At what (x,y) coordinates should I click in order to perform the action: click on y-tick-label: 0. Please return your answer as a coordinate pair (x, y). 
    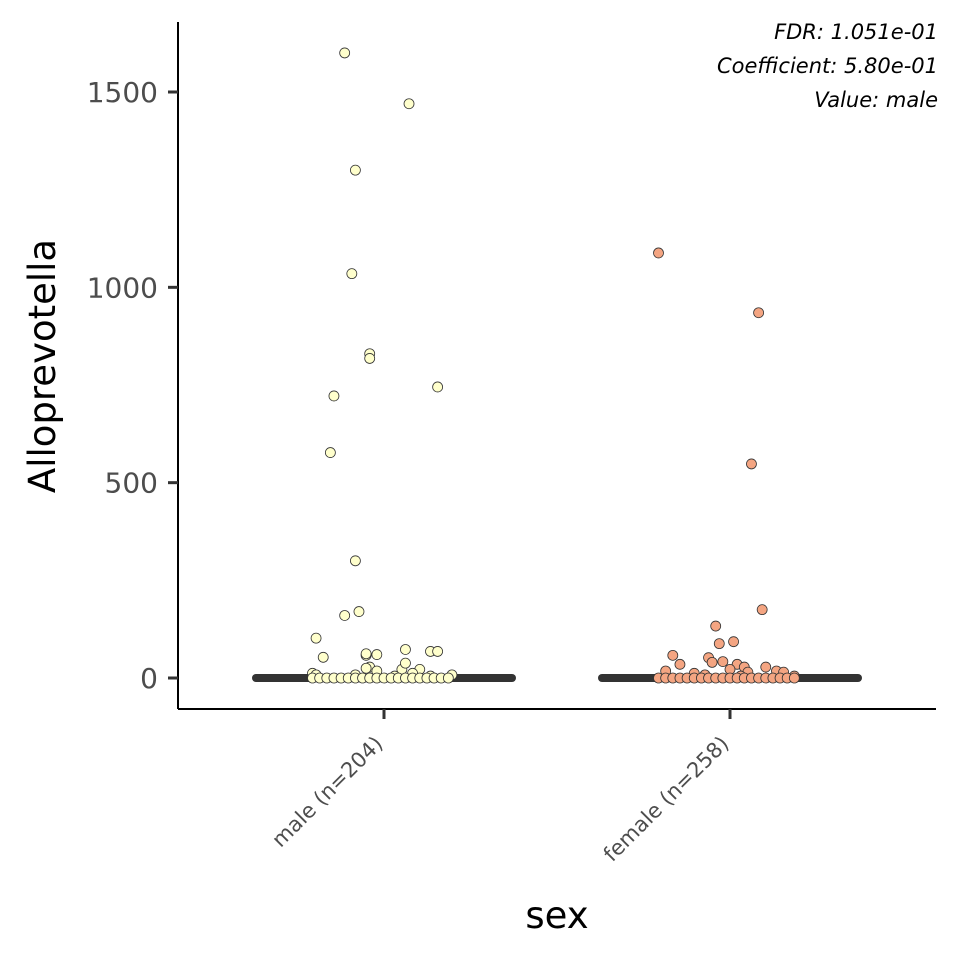
    Looking at the image, I should click on (149, 678).